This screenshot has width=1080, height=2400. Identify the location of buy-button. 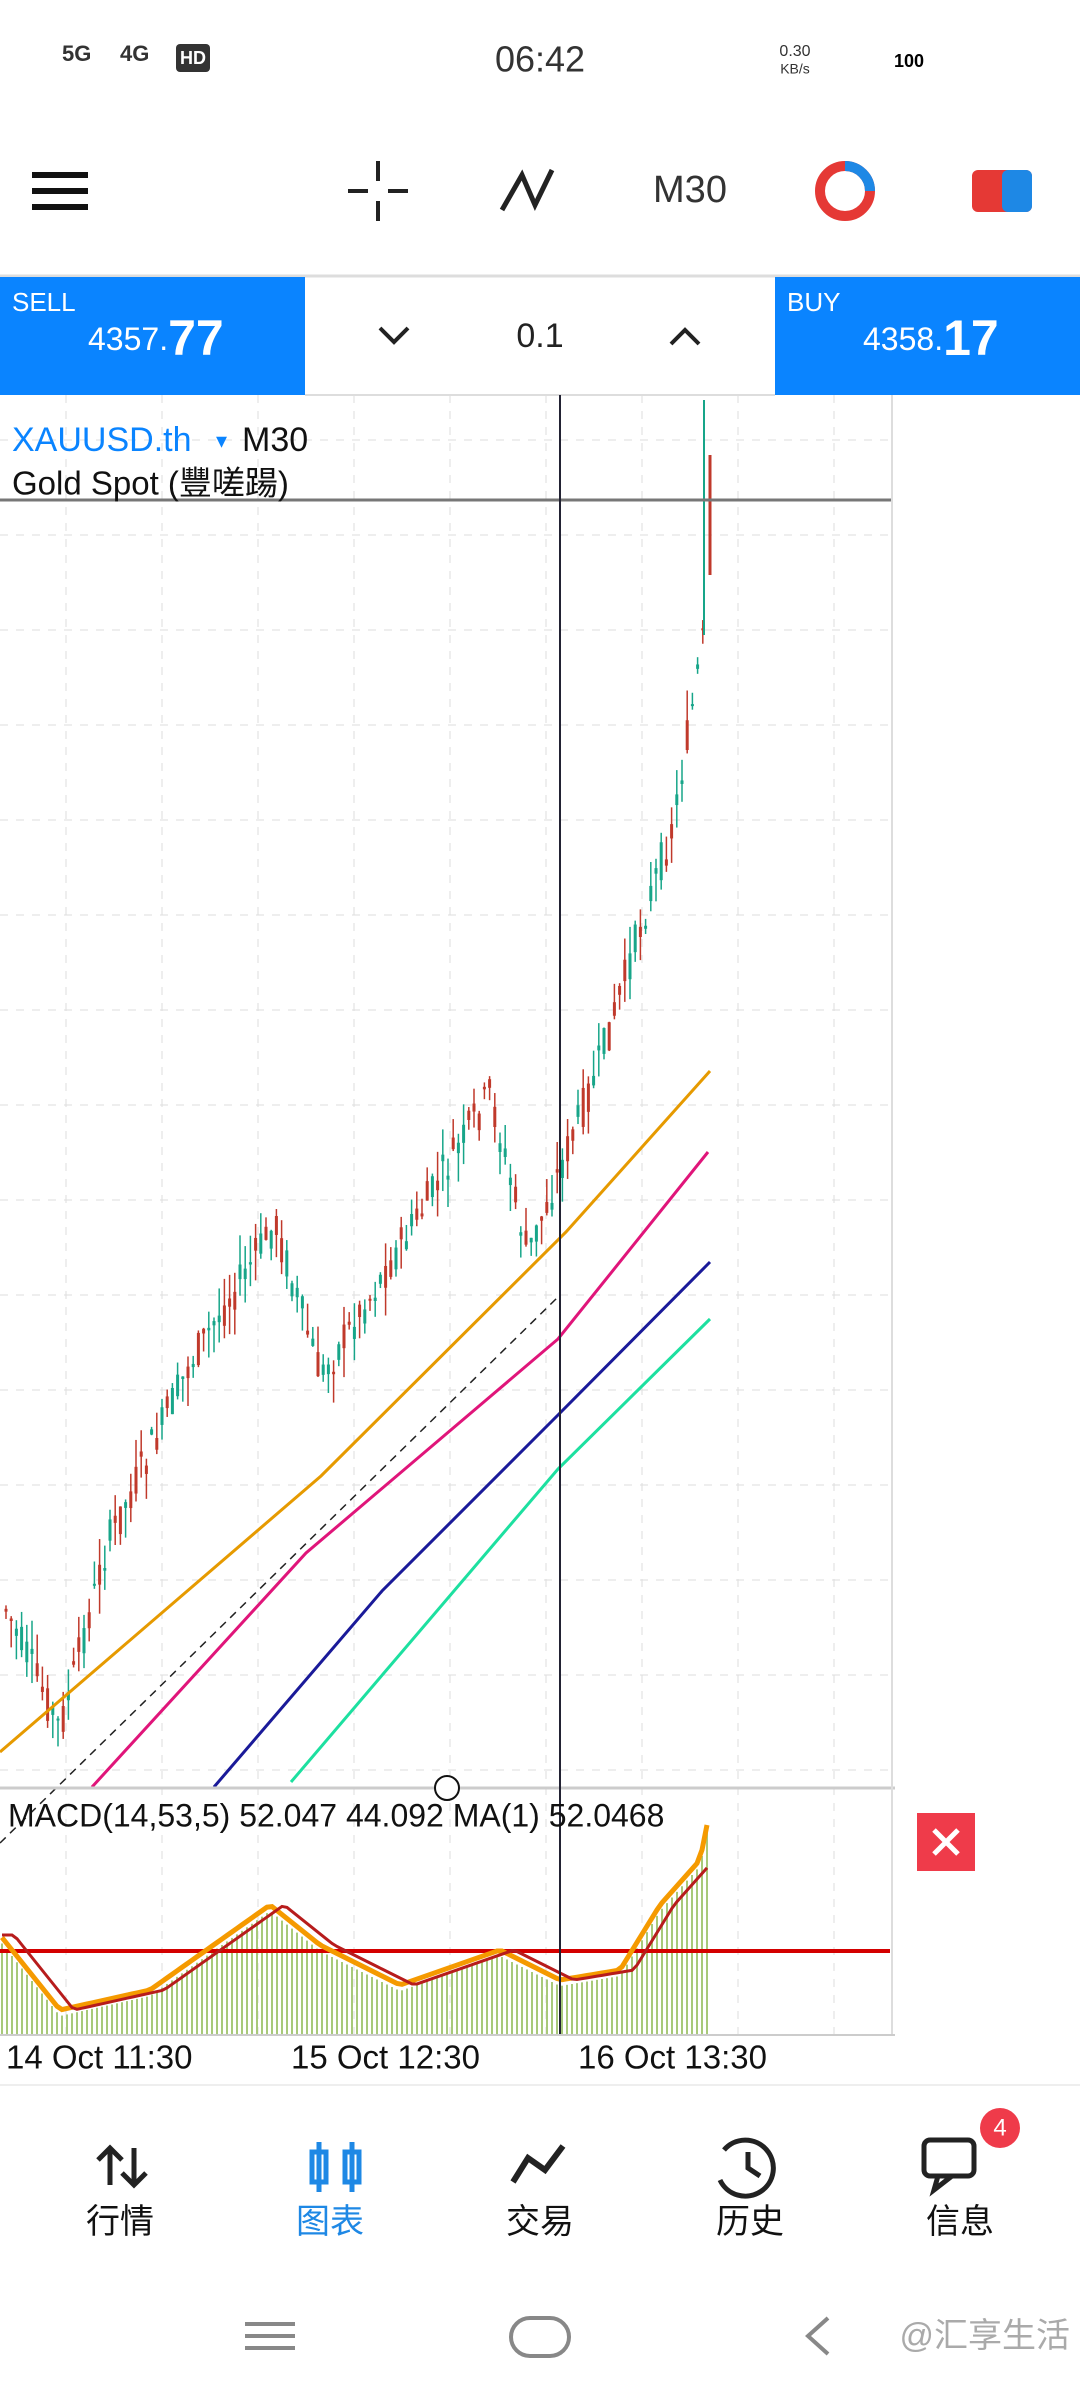
(927, 336).